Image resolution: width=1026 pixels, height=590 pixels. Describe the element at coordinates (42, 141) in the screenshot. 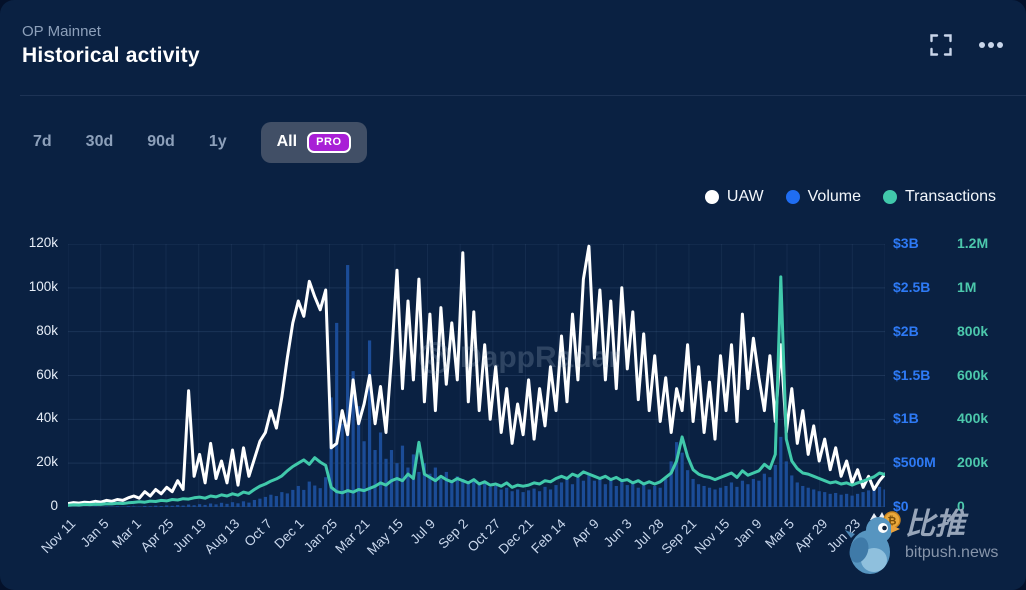

I see `range-7d: 7d` at that location.